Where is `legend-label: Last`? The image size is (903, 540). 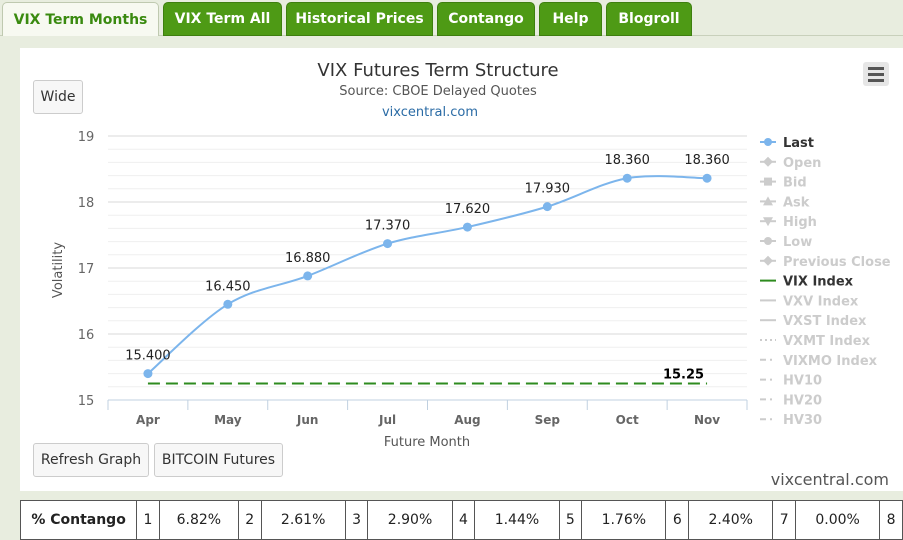
legend-label: Last is located at coordinates (798, 143).